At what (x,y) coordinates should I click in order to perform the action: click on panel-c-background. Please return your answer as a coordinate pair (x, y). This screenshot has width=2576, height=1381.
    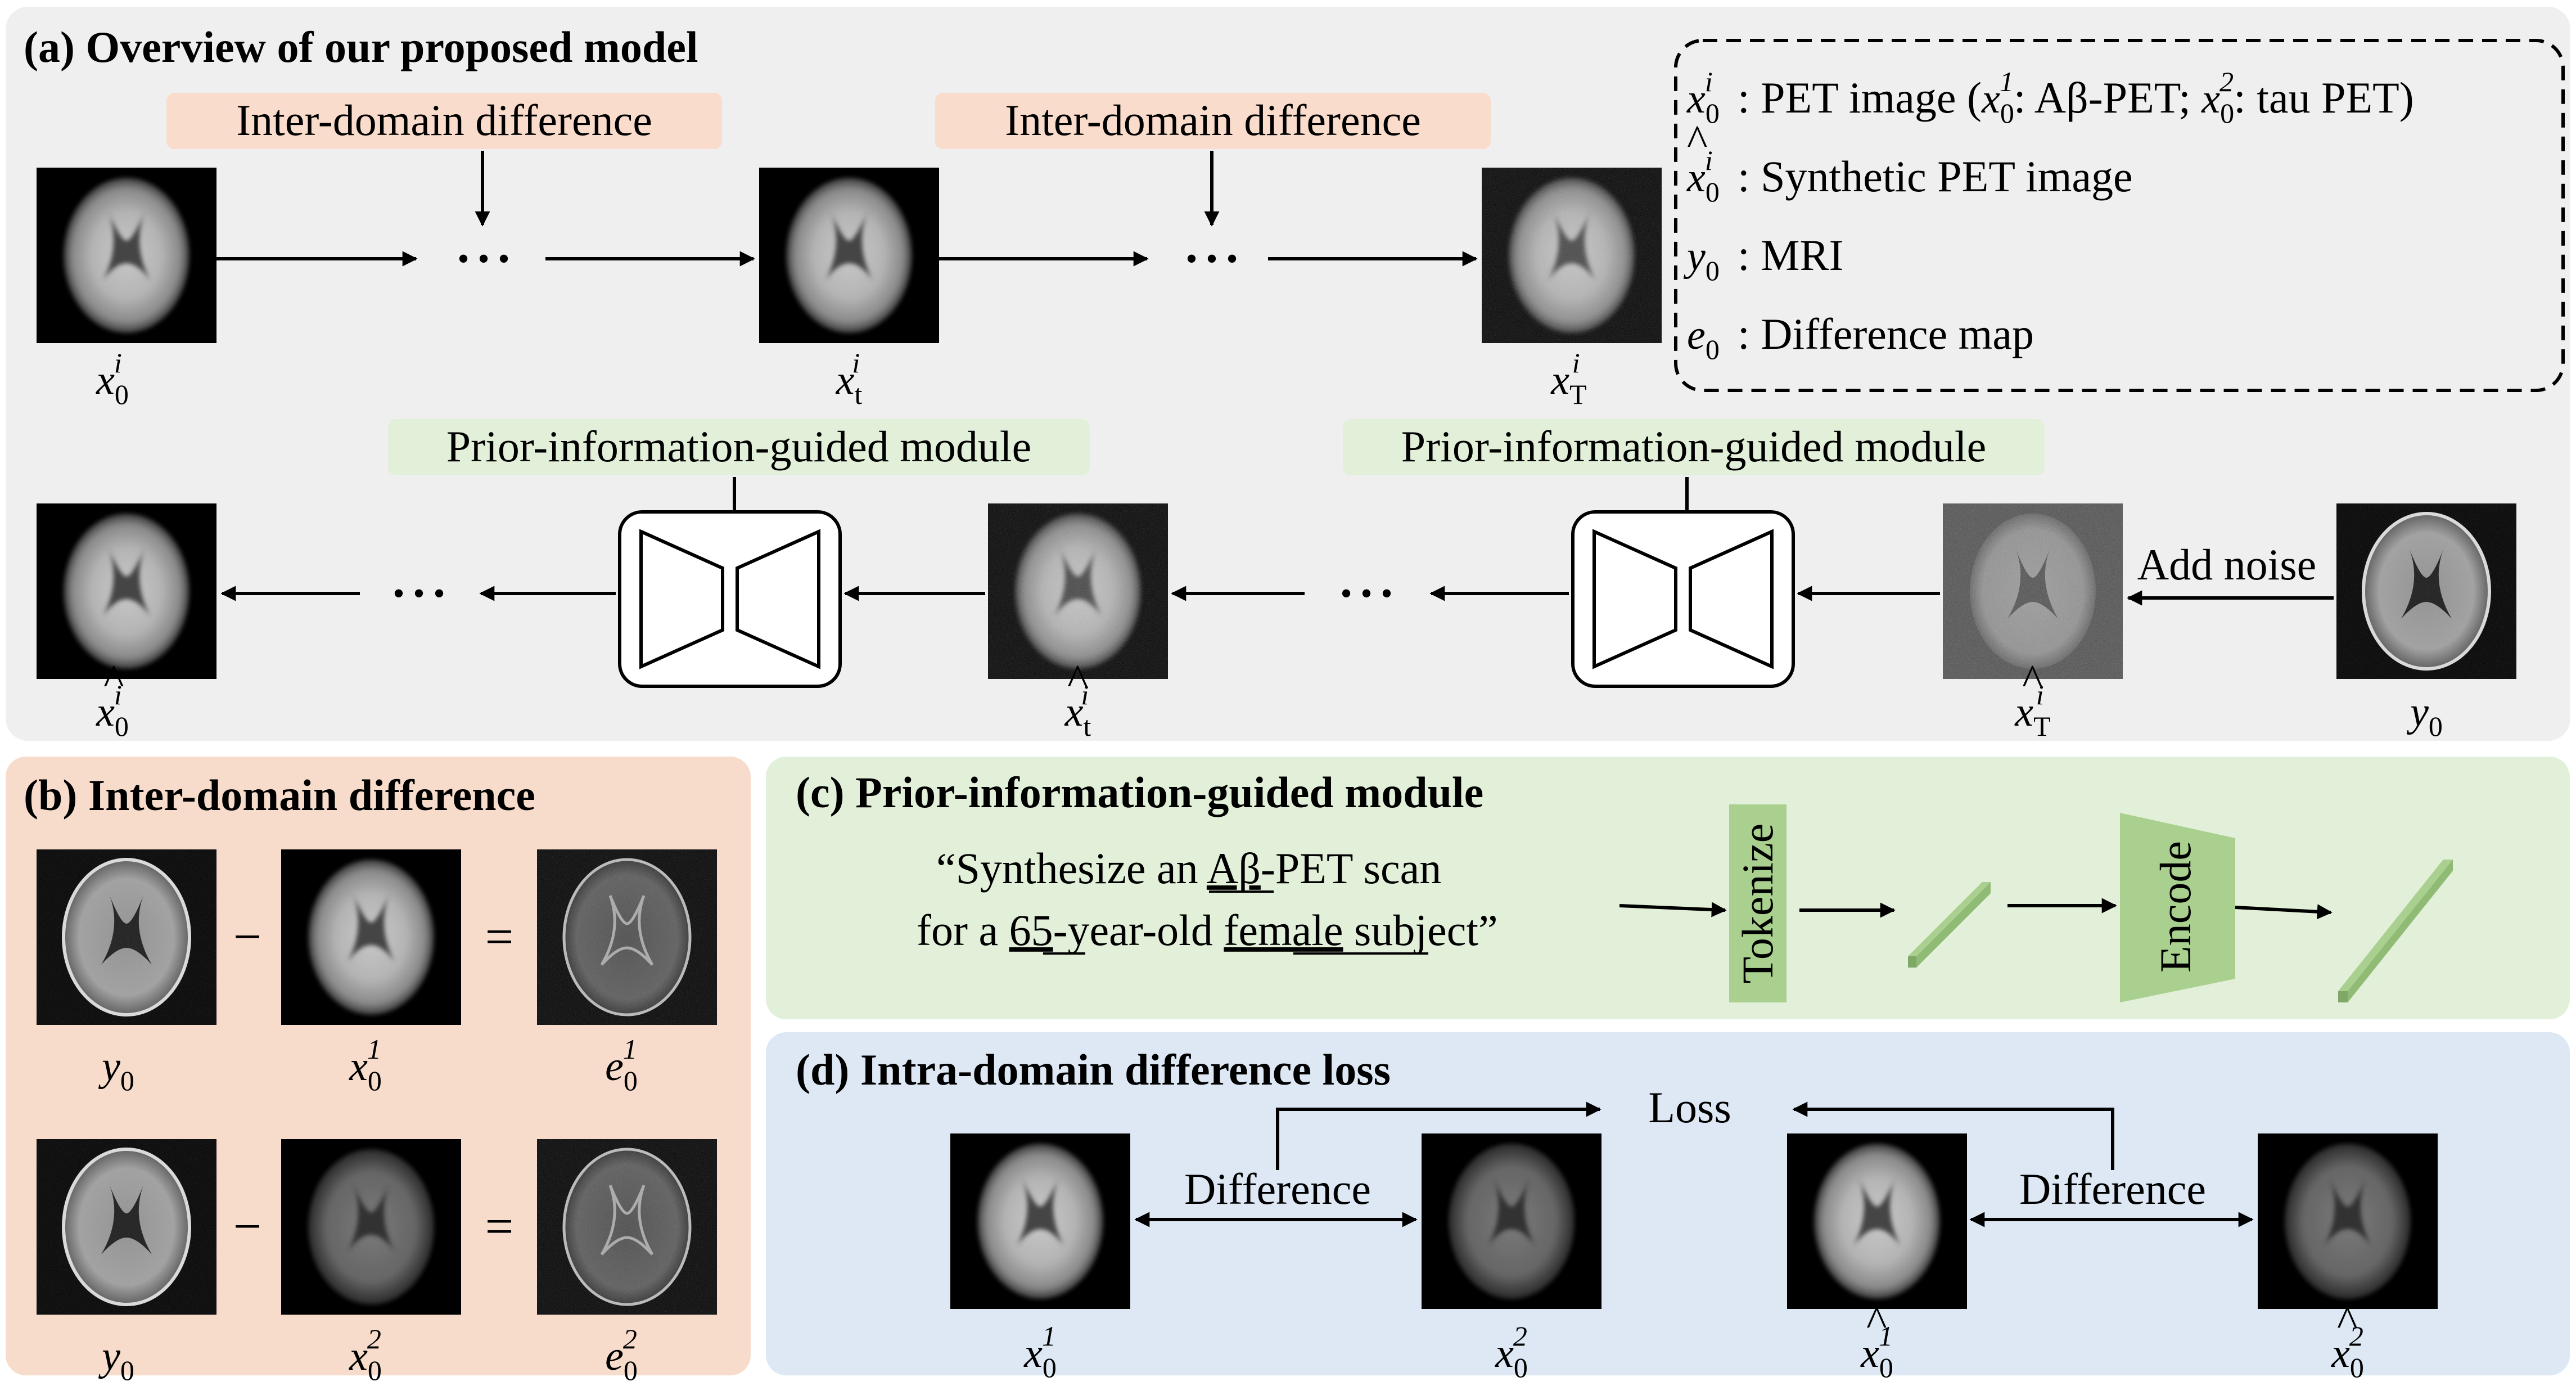
    Looking at the image, I should click on (1668, 888).